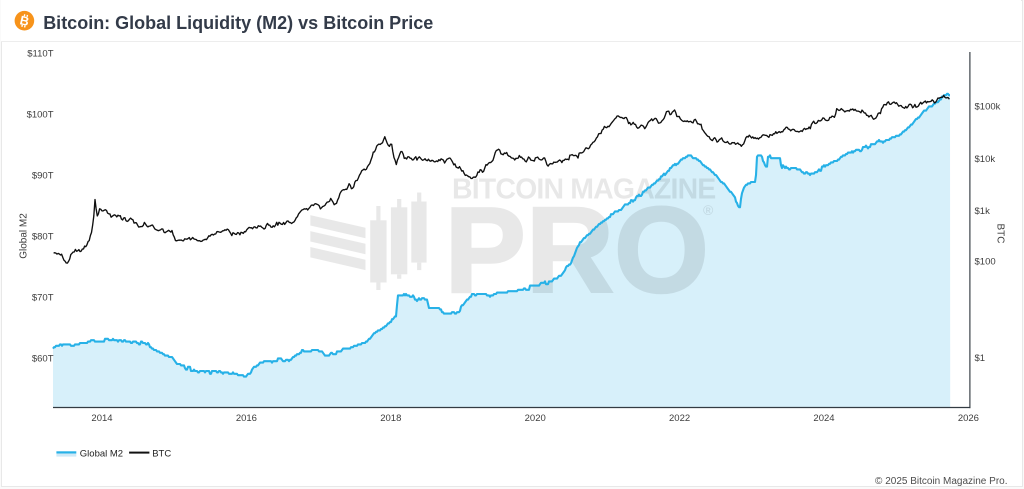  Describe the element at coordinates (968, 418) in the screenshot. I see `svg-text: 2026` at that location.